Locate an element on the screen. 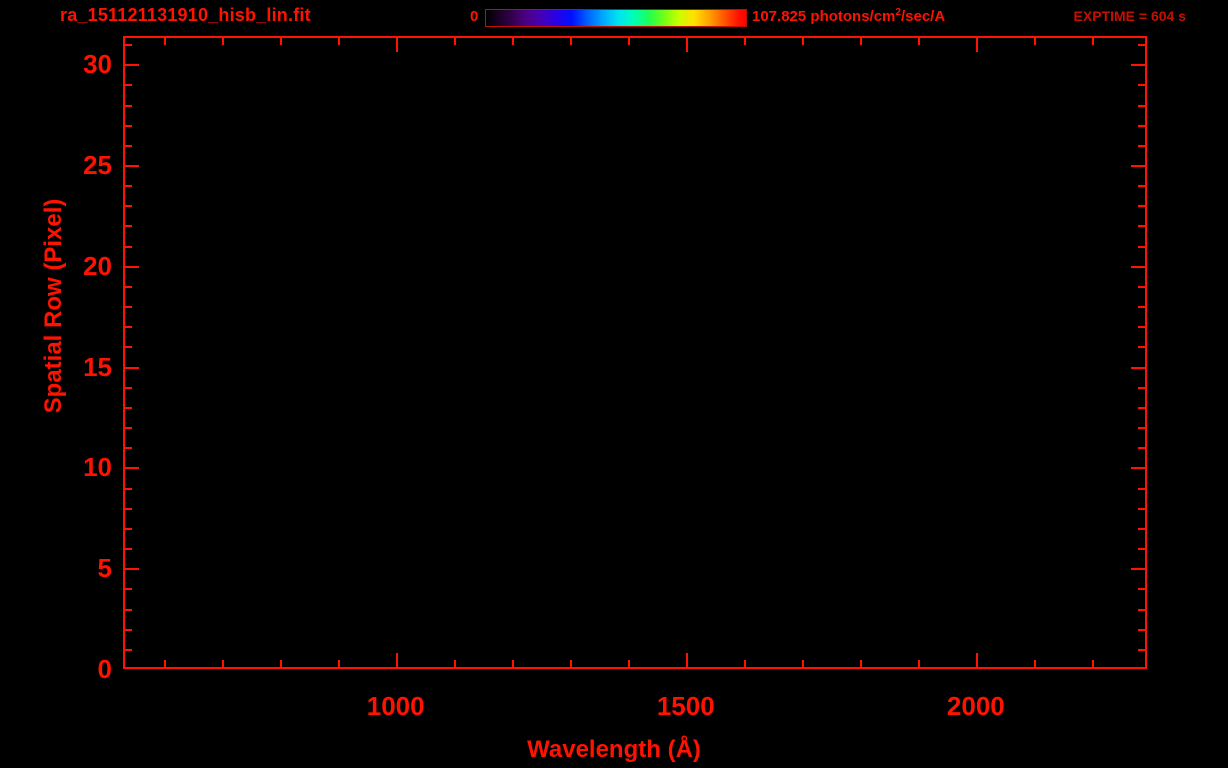 The width and height of the screenshot is (1228, 768). exptime-label: EXPTIME = 604 s is located at coordinates (1129, 16).